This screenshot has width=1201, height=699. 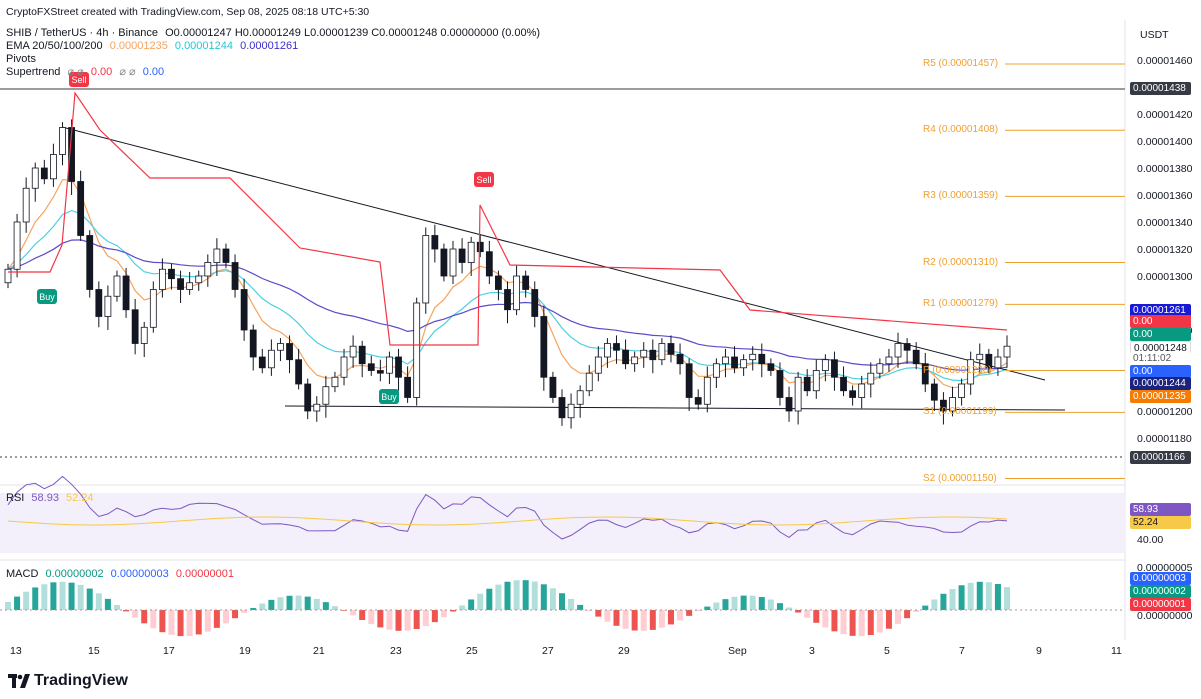 What do you see at coordinates (1160, 591) in the screenshot?
I see `badge-macd-2: 0.00000002` at bounding box center [1160, 591].